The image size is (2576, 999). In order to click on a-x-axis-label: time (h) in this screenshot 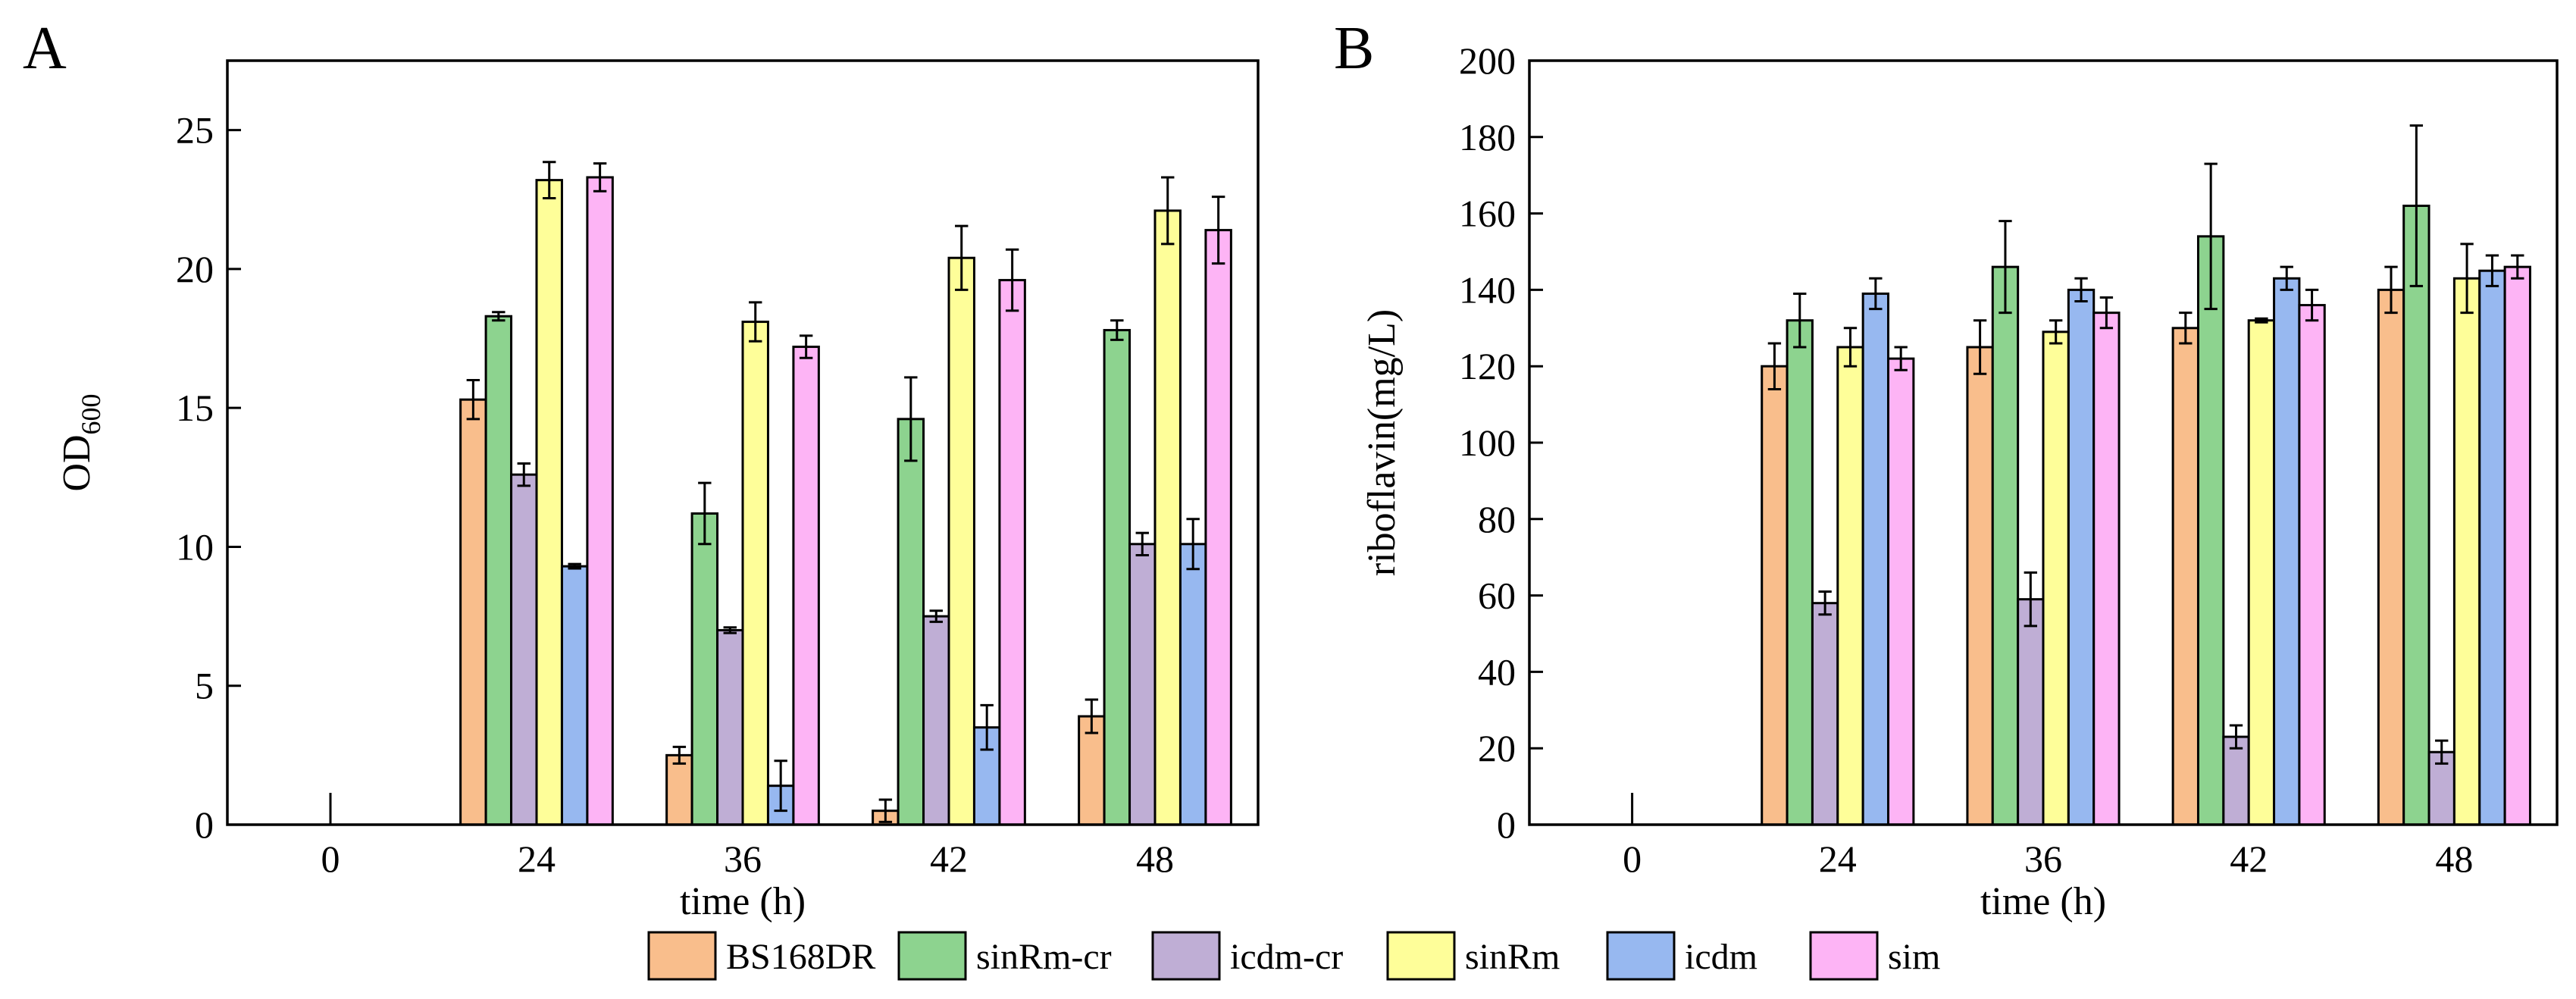, I will do `click(743, 902)`.